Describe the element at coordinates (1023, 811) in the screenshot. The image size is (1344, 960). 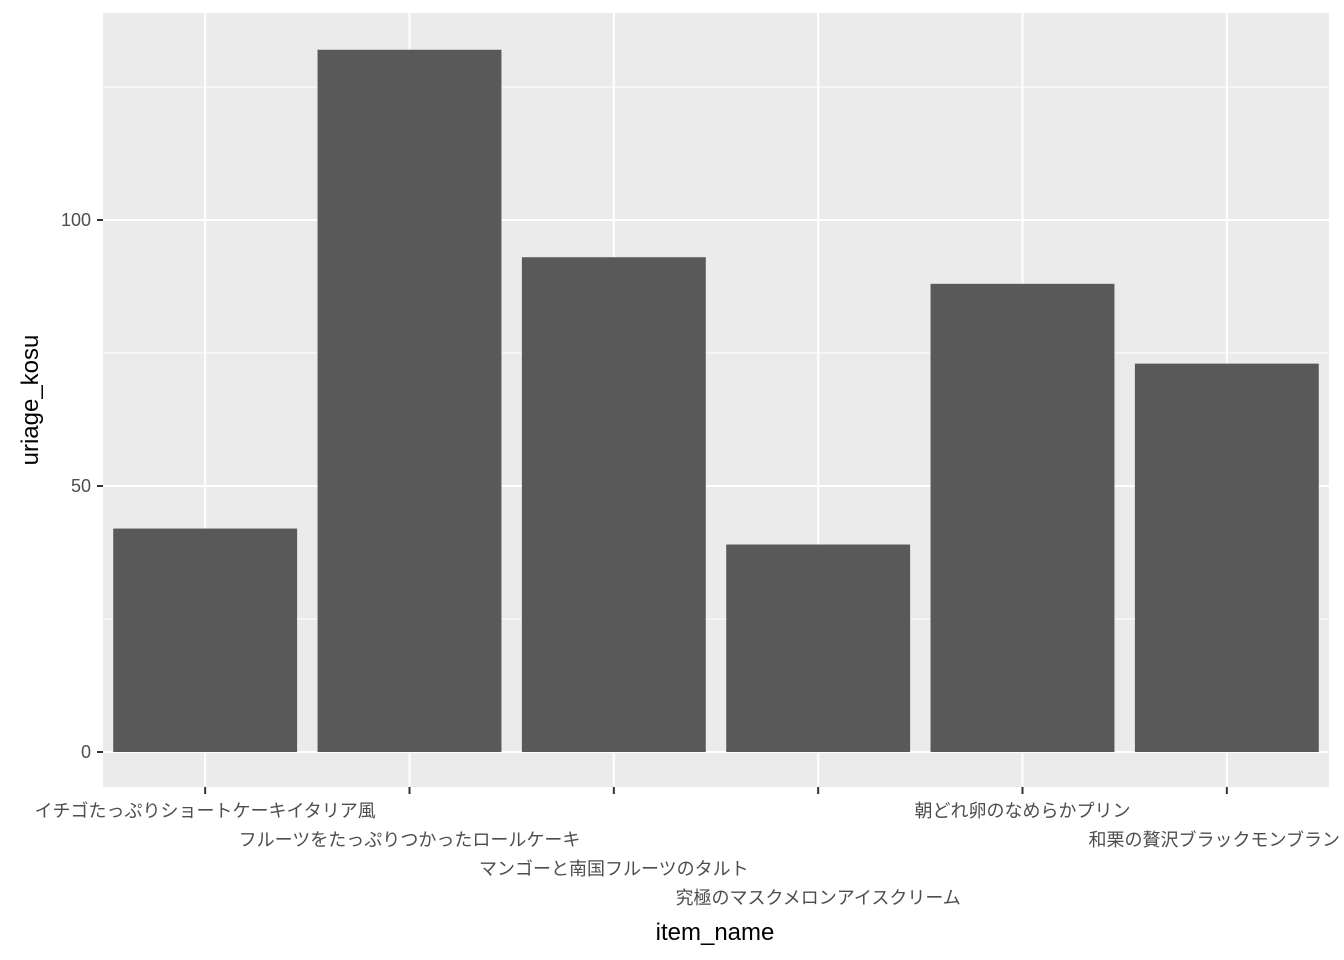
I see `x-tick-label: 朝どれ卵のなめらかプリン` at that location.